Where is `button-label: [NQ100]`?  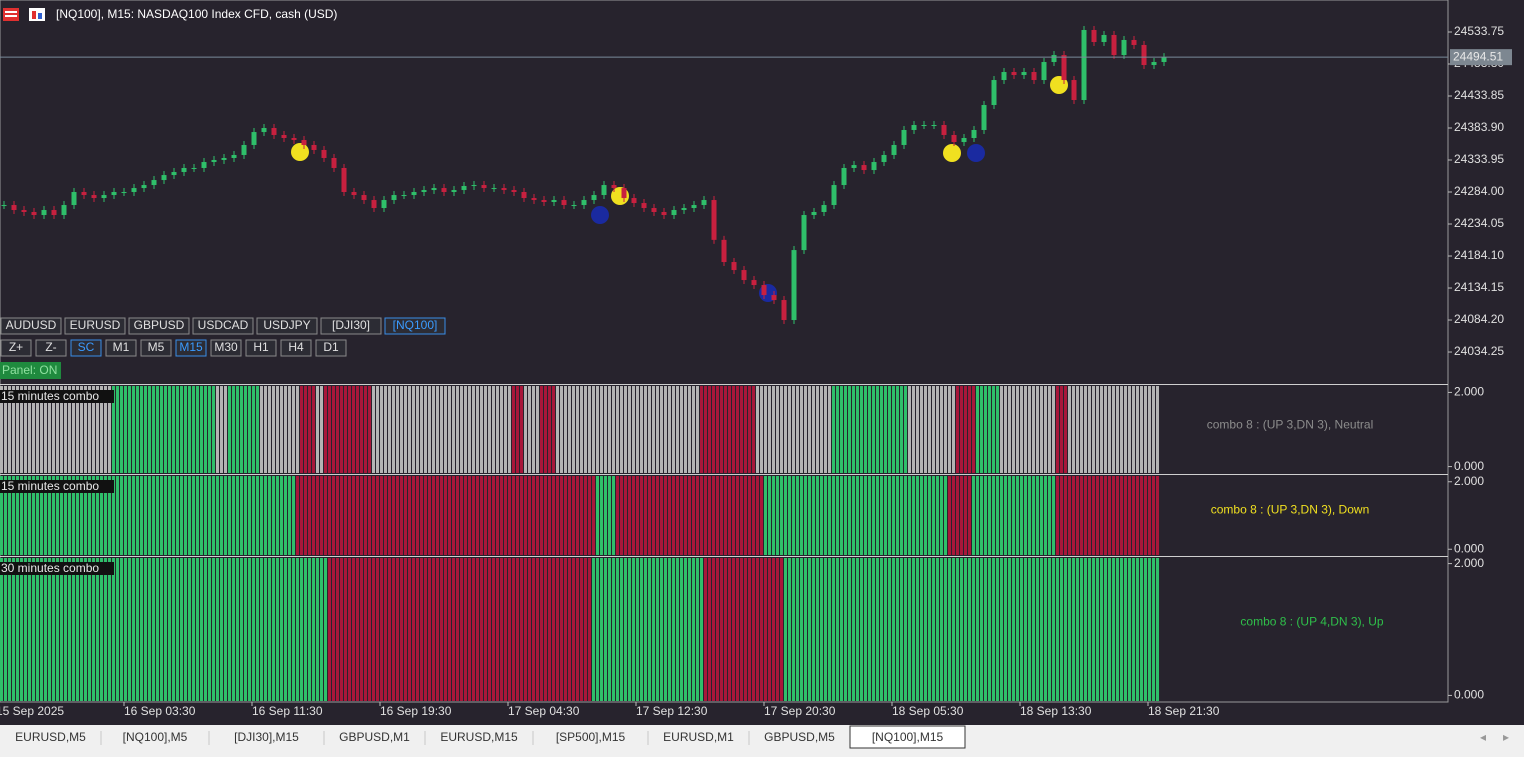
button-label: [NQ100] is located at coordinates (415, 325).